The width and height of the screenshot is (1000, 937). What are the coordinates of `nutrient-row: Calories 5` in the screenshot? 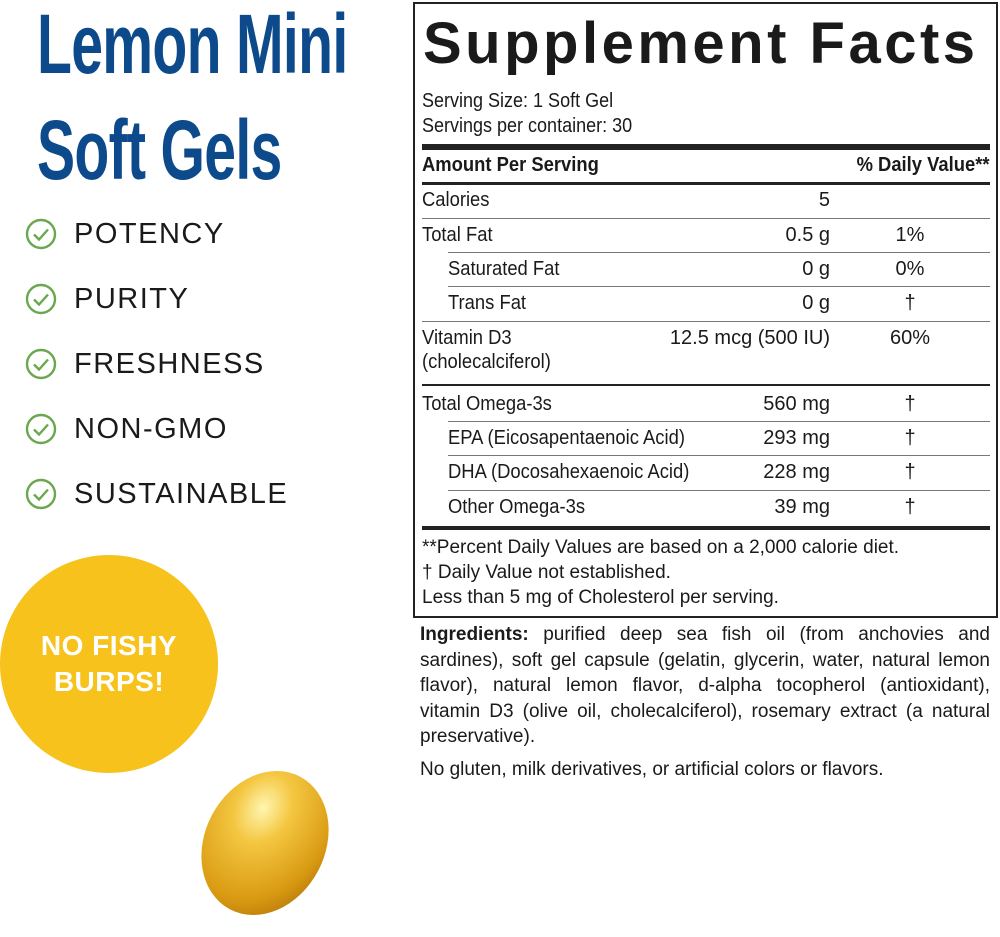 It's located at (706, 201).